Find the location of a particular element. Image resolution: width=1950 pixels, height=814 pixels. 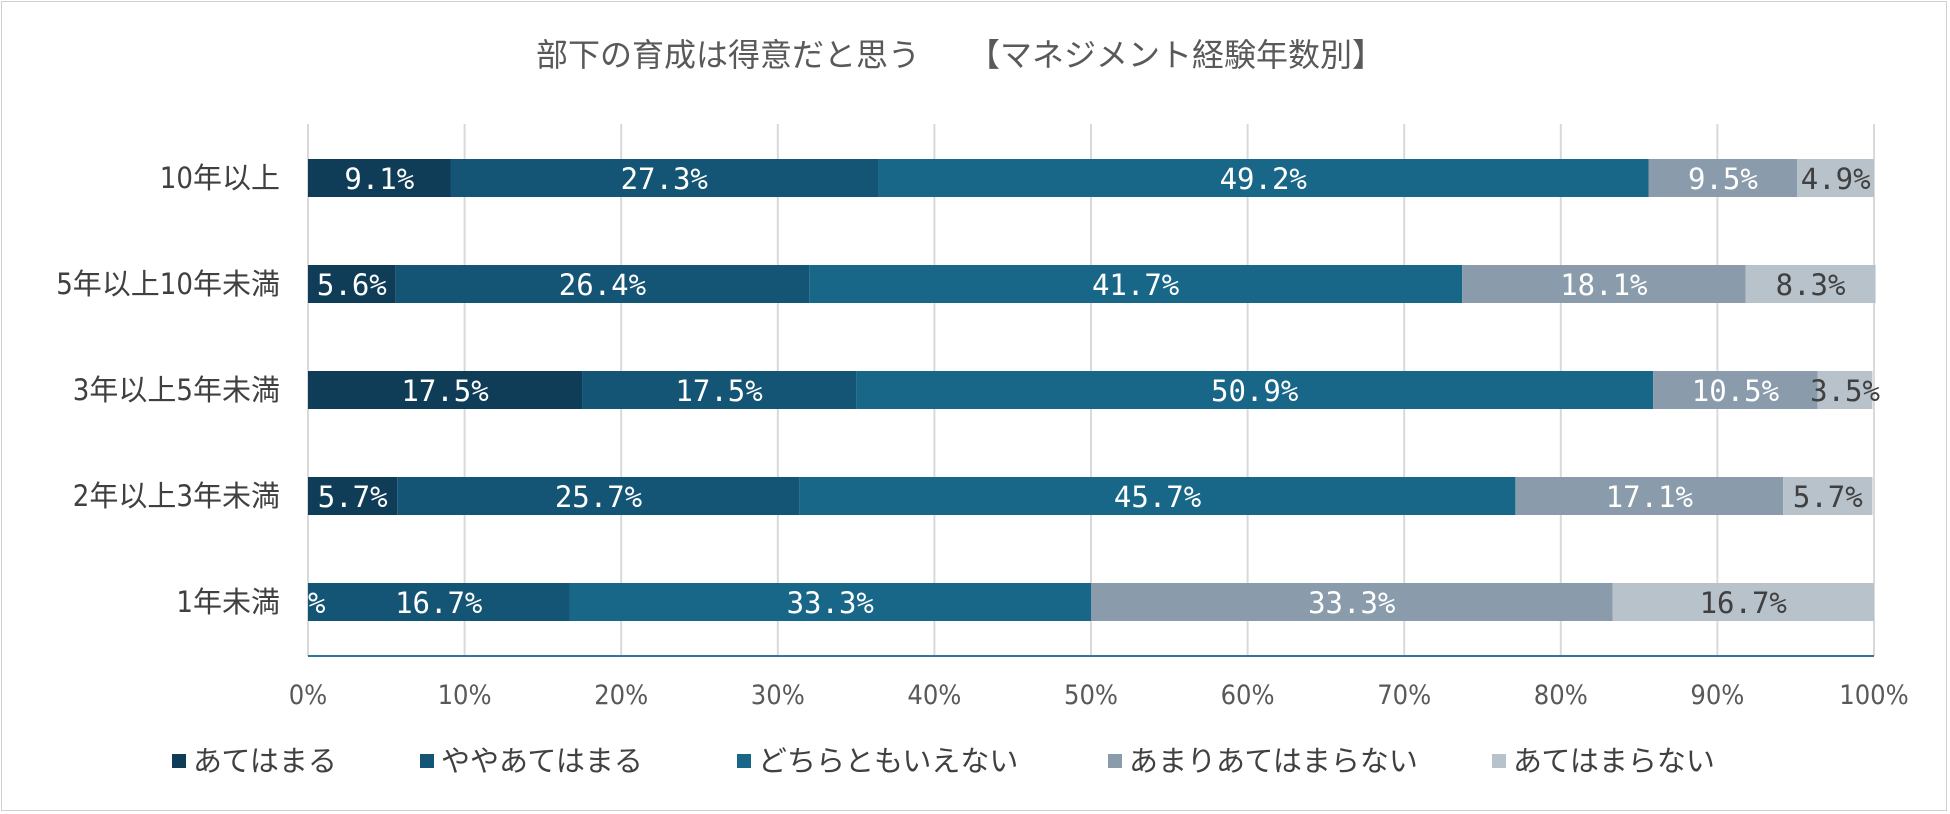

x-tick-label: 10% is located at coordinates (465, 695).